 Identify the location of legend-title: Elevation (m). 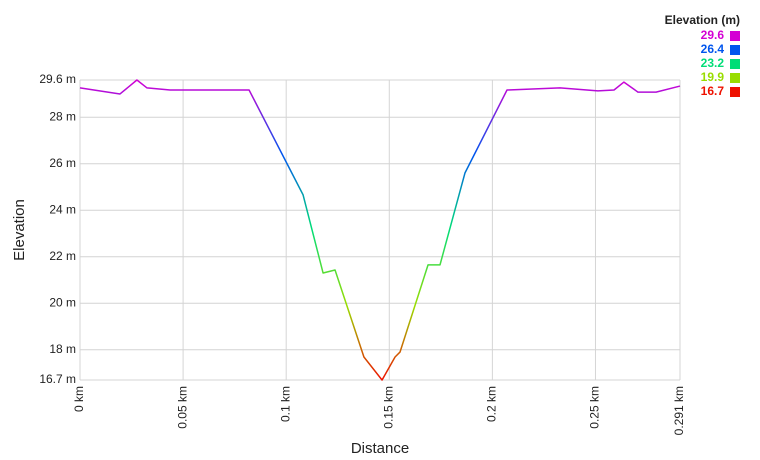
(702, 20).